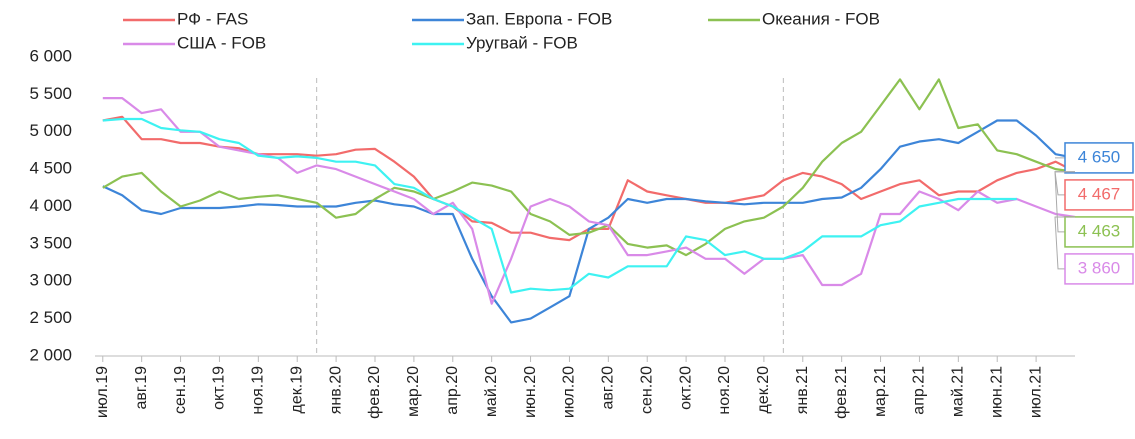 The height and width of the screenshot is (439, 1135). I want to click on x-tick-label: июл.21, so click(1035, 392).